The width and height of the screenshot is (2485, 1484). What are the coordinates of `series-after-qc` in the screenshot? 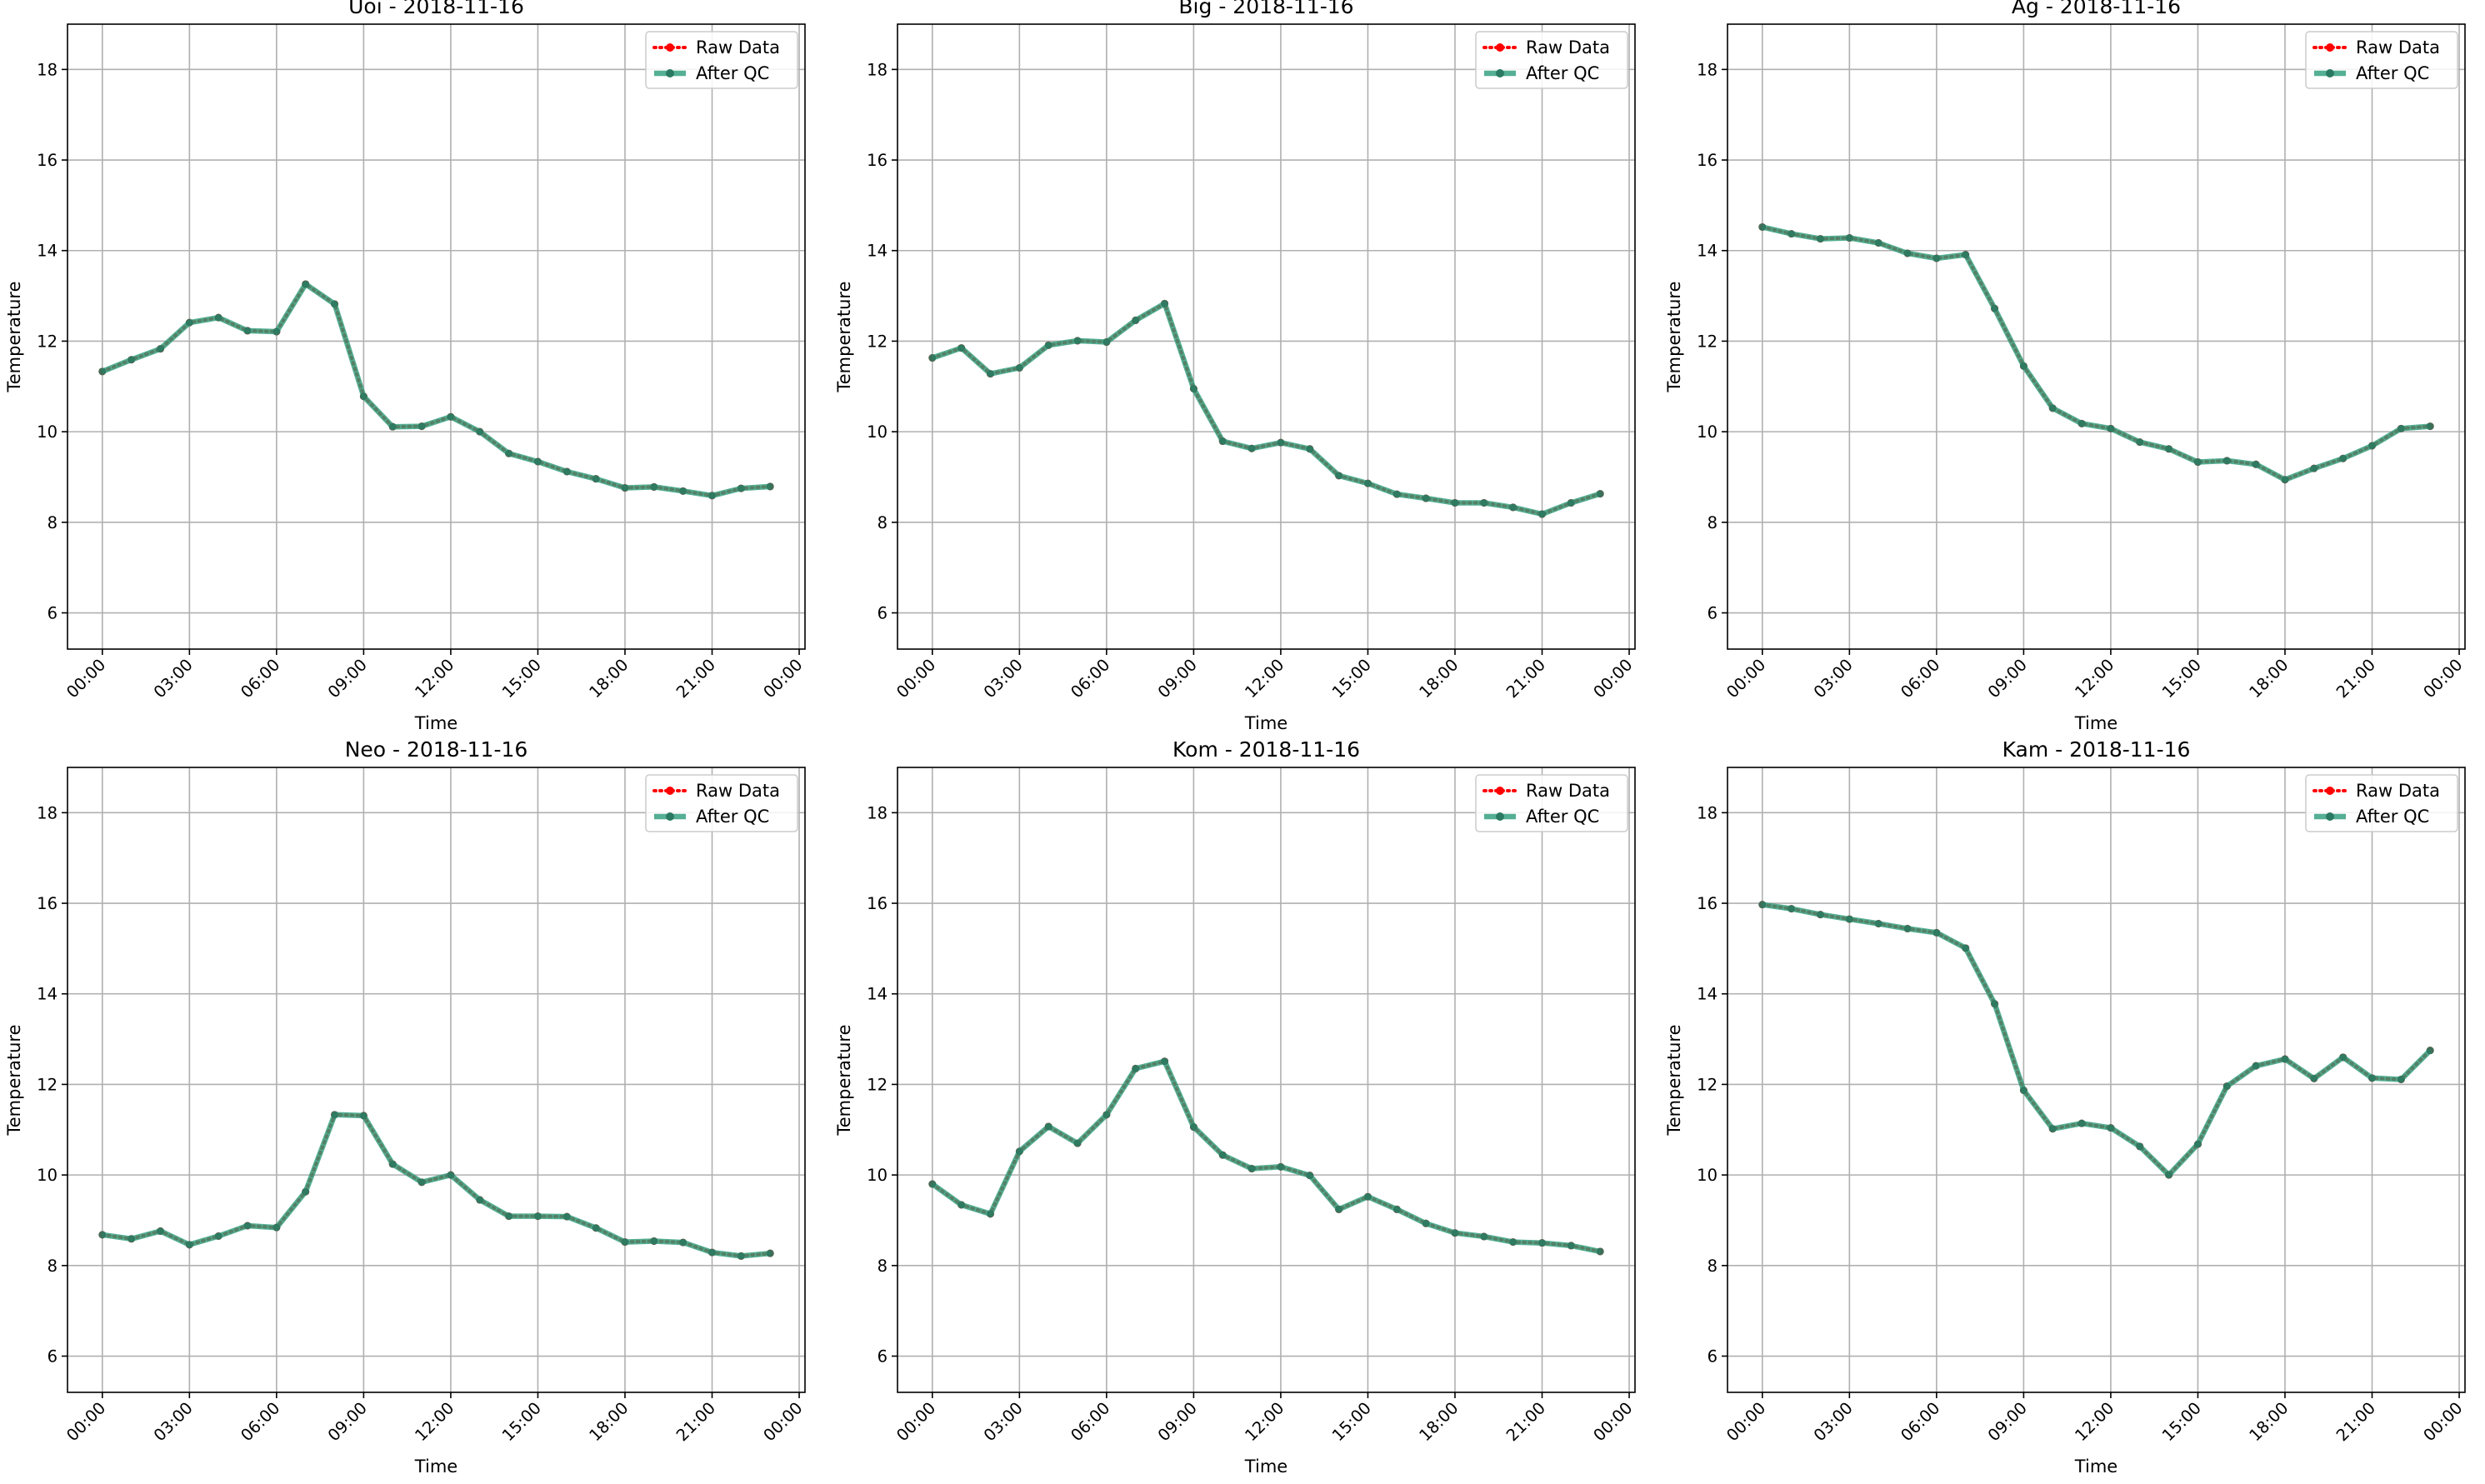 It's located at (1266, 408).